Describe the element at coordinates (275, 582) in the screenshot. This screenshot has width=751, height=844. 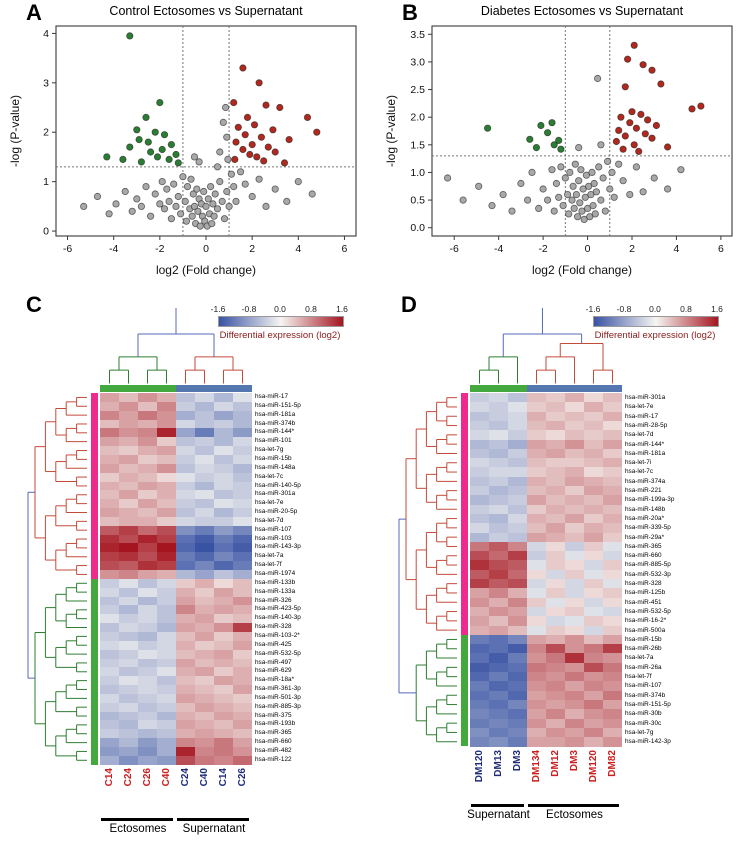
I see `row-label: hsa-miR-133b` at that location.